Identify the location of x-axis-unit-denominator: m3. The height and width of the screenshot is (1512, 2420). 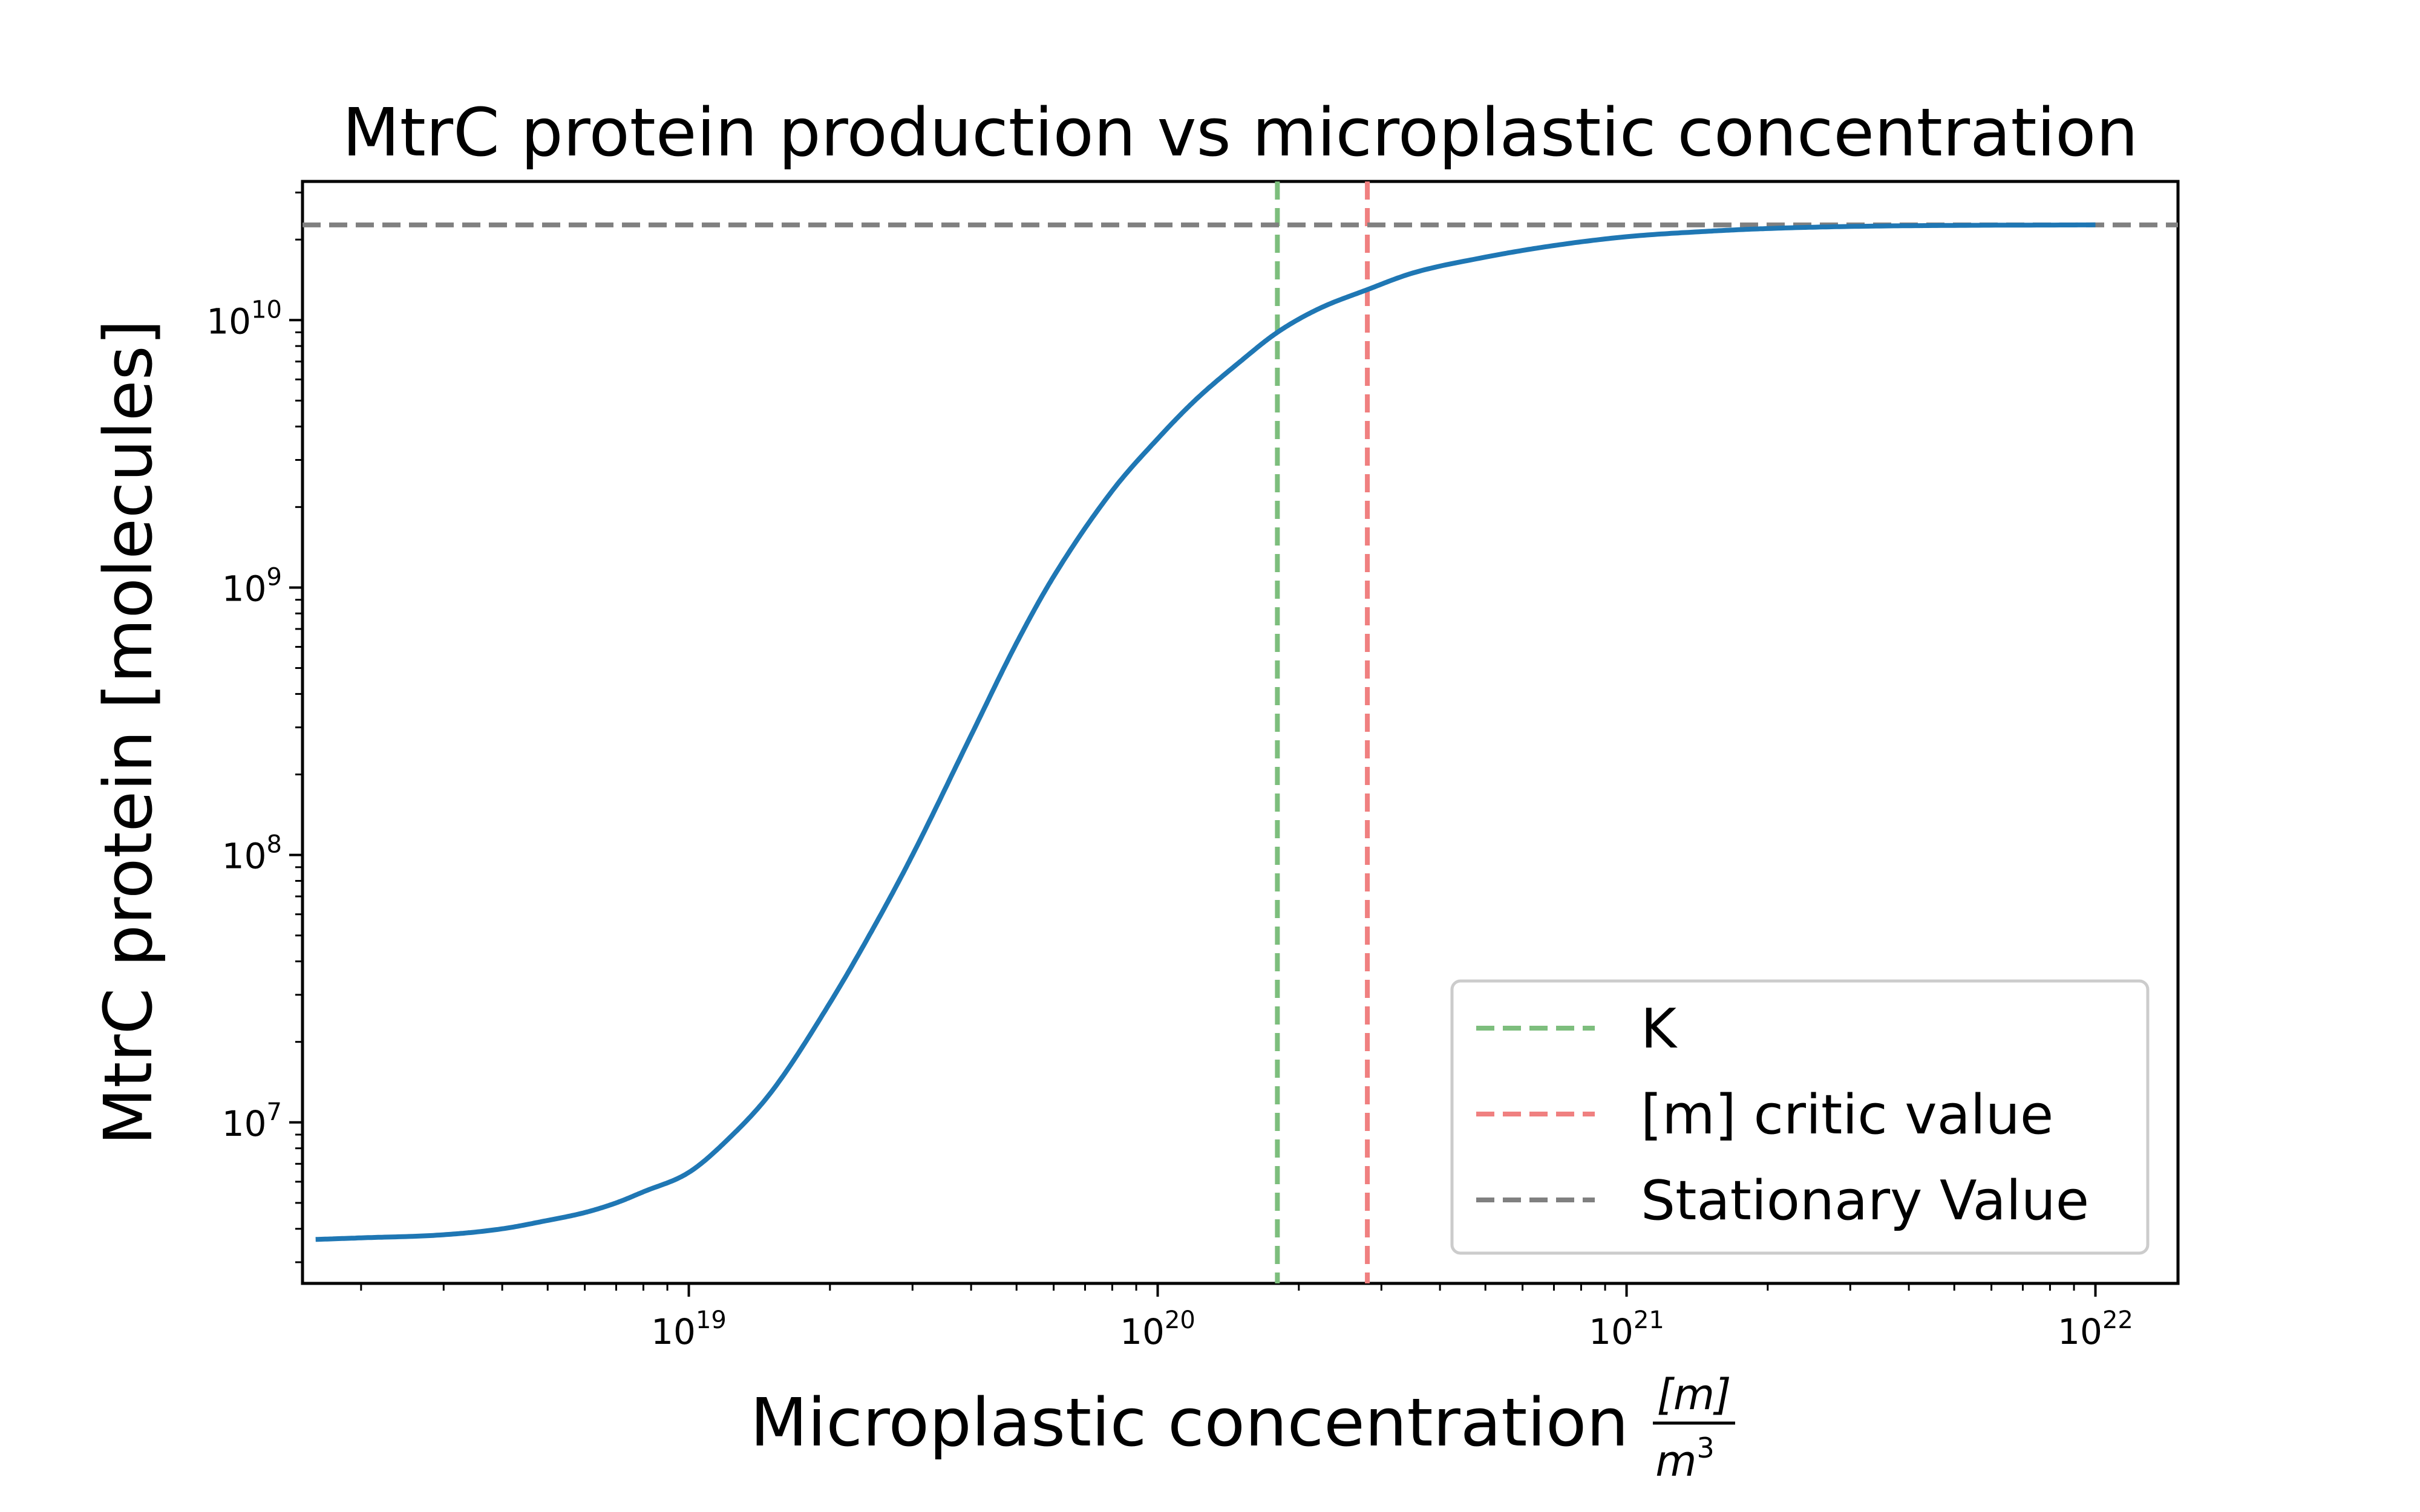
(1684, 1459).